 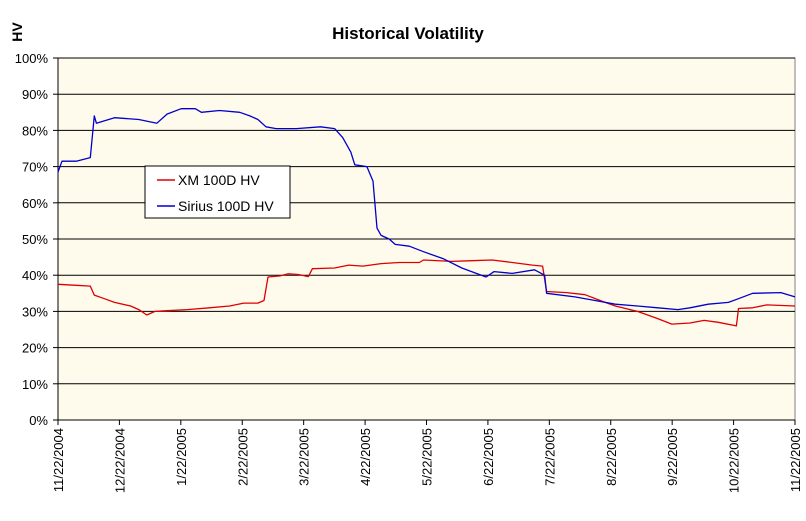 I want to click on legend-label-sirius: Sirius 100D HV, so click(x=226, y=206).